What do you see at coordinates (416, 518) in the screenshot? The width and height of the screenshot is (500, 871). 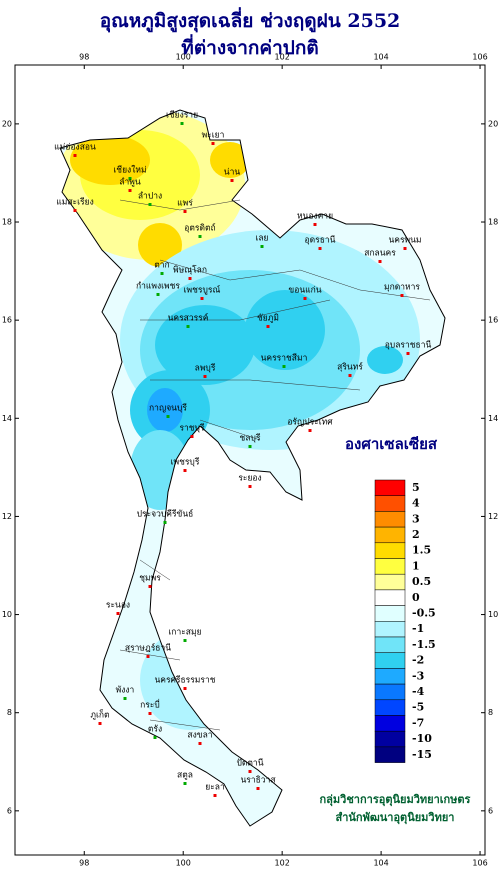 I see `legend-label: 3` at bounding box center [416, 518].